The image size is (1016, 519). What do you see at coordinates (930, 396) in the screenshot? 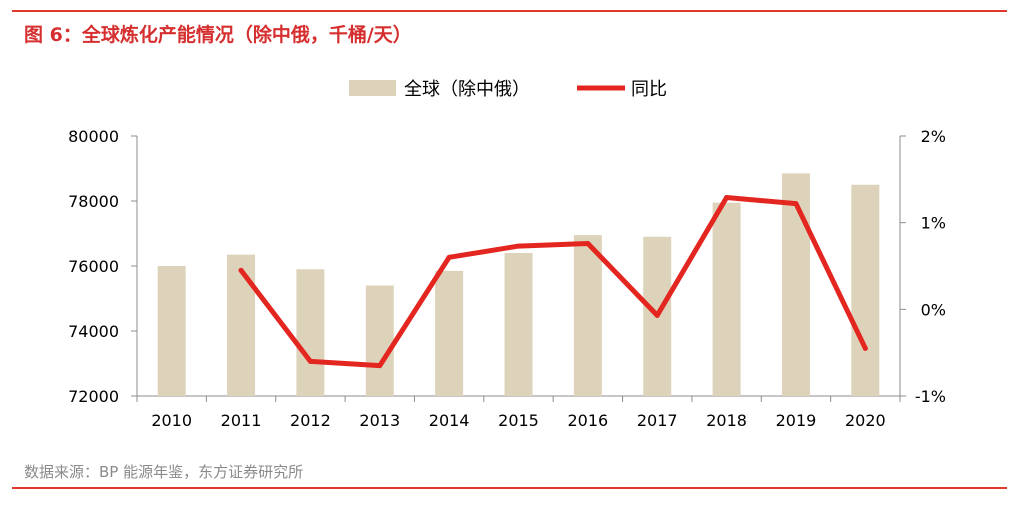
I see `right-tick-label: -1%` at bounding box center [930, 396].